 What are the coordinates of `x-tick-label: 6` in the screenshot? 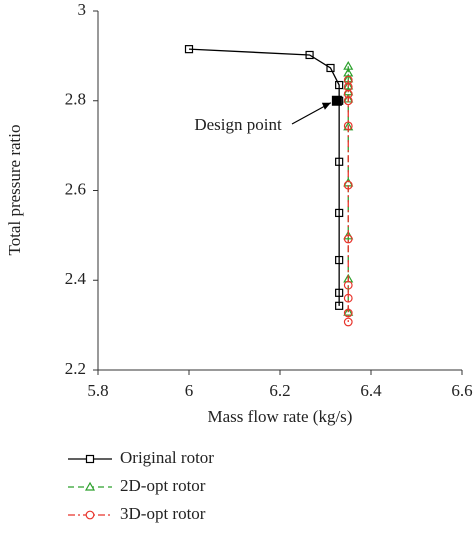 It's located at (189, 390).